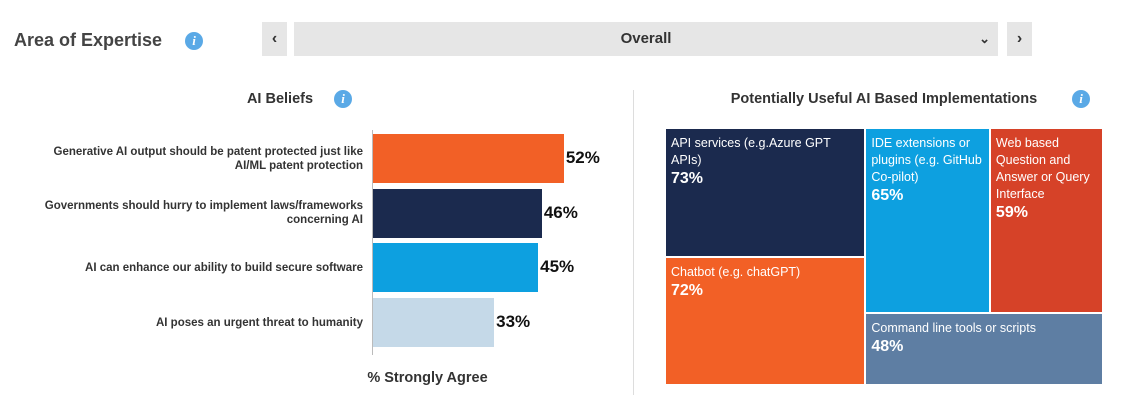 The height and width of the screenshot is (403, 1142). I want to click on divider, so click(633, 242).